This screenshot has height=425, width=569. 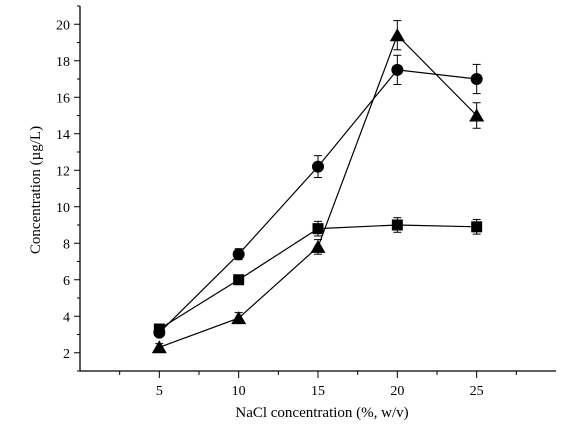 What do you see at coordinates (318, 391) in the screenshot?
I see `x-tick-label-15: 15` at bounding box center [318, 391].